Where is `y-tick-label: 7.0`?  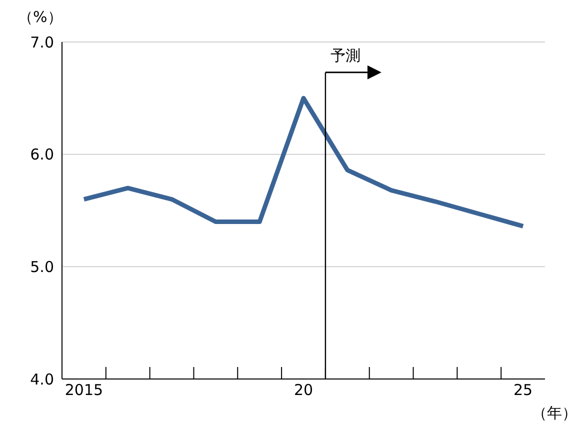 y-tick-label: 7.0 is located at coordinates (42, 42).